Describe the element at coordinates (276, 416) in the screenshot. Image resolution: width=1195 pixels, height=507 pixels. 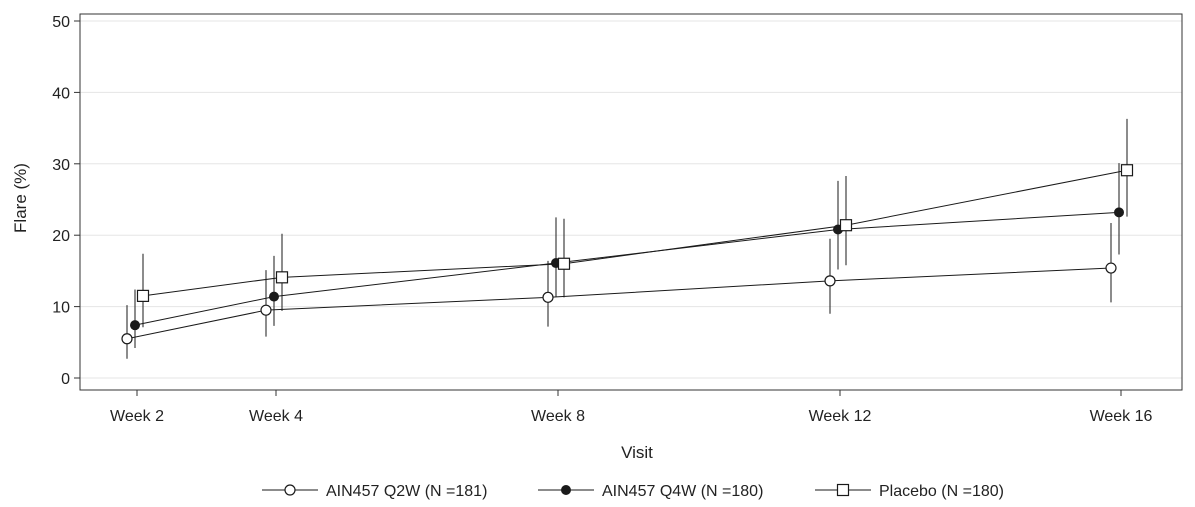
I see `x-tick-label: Week 4` at that location.